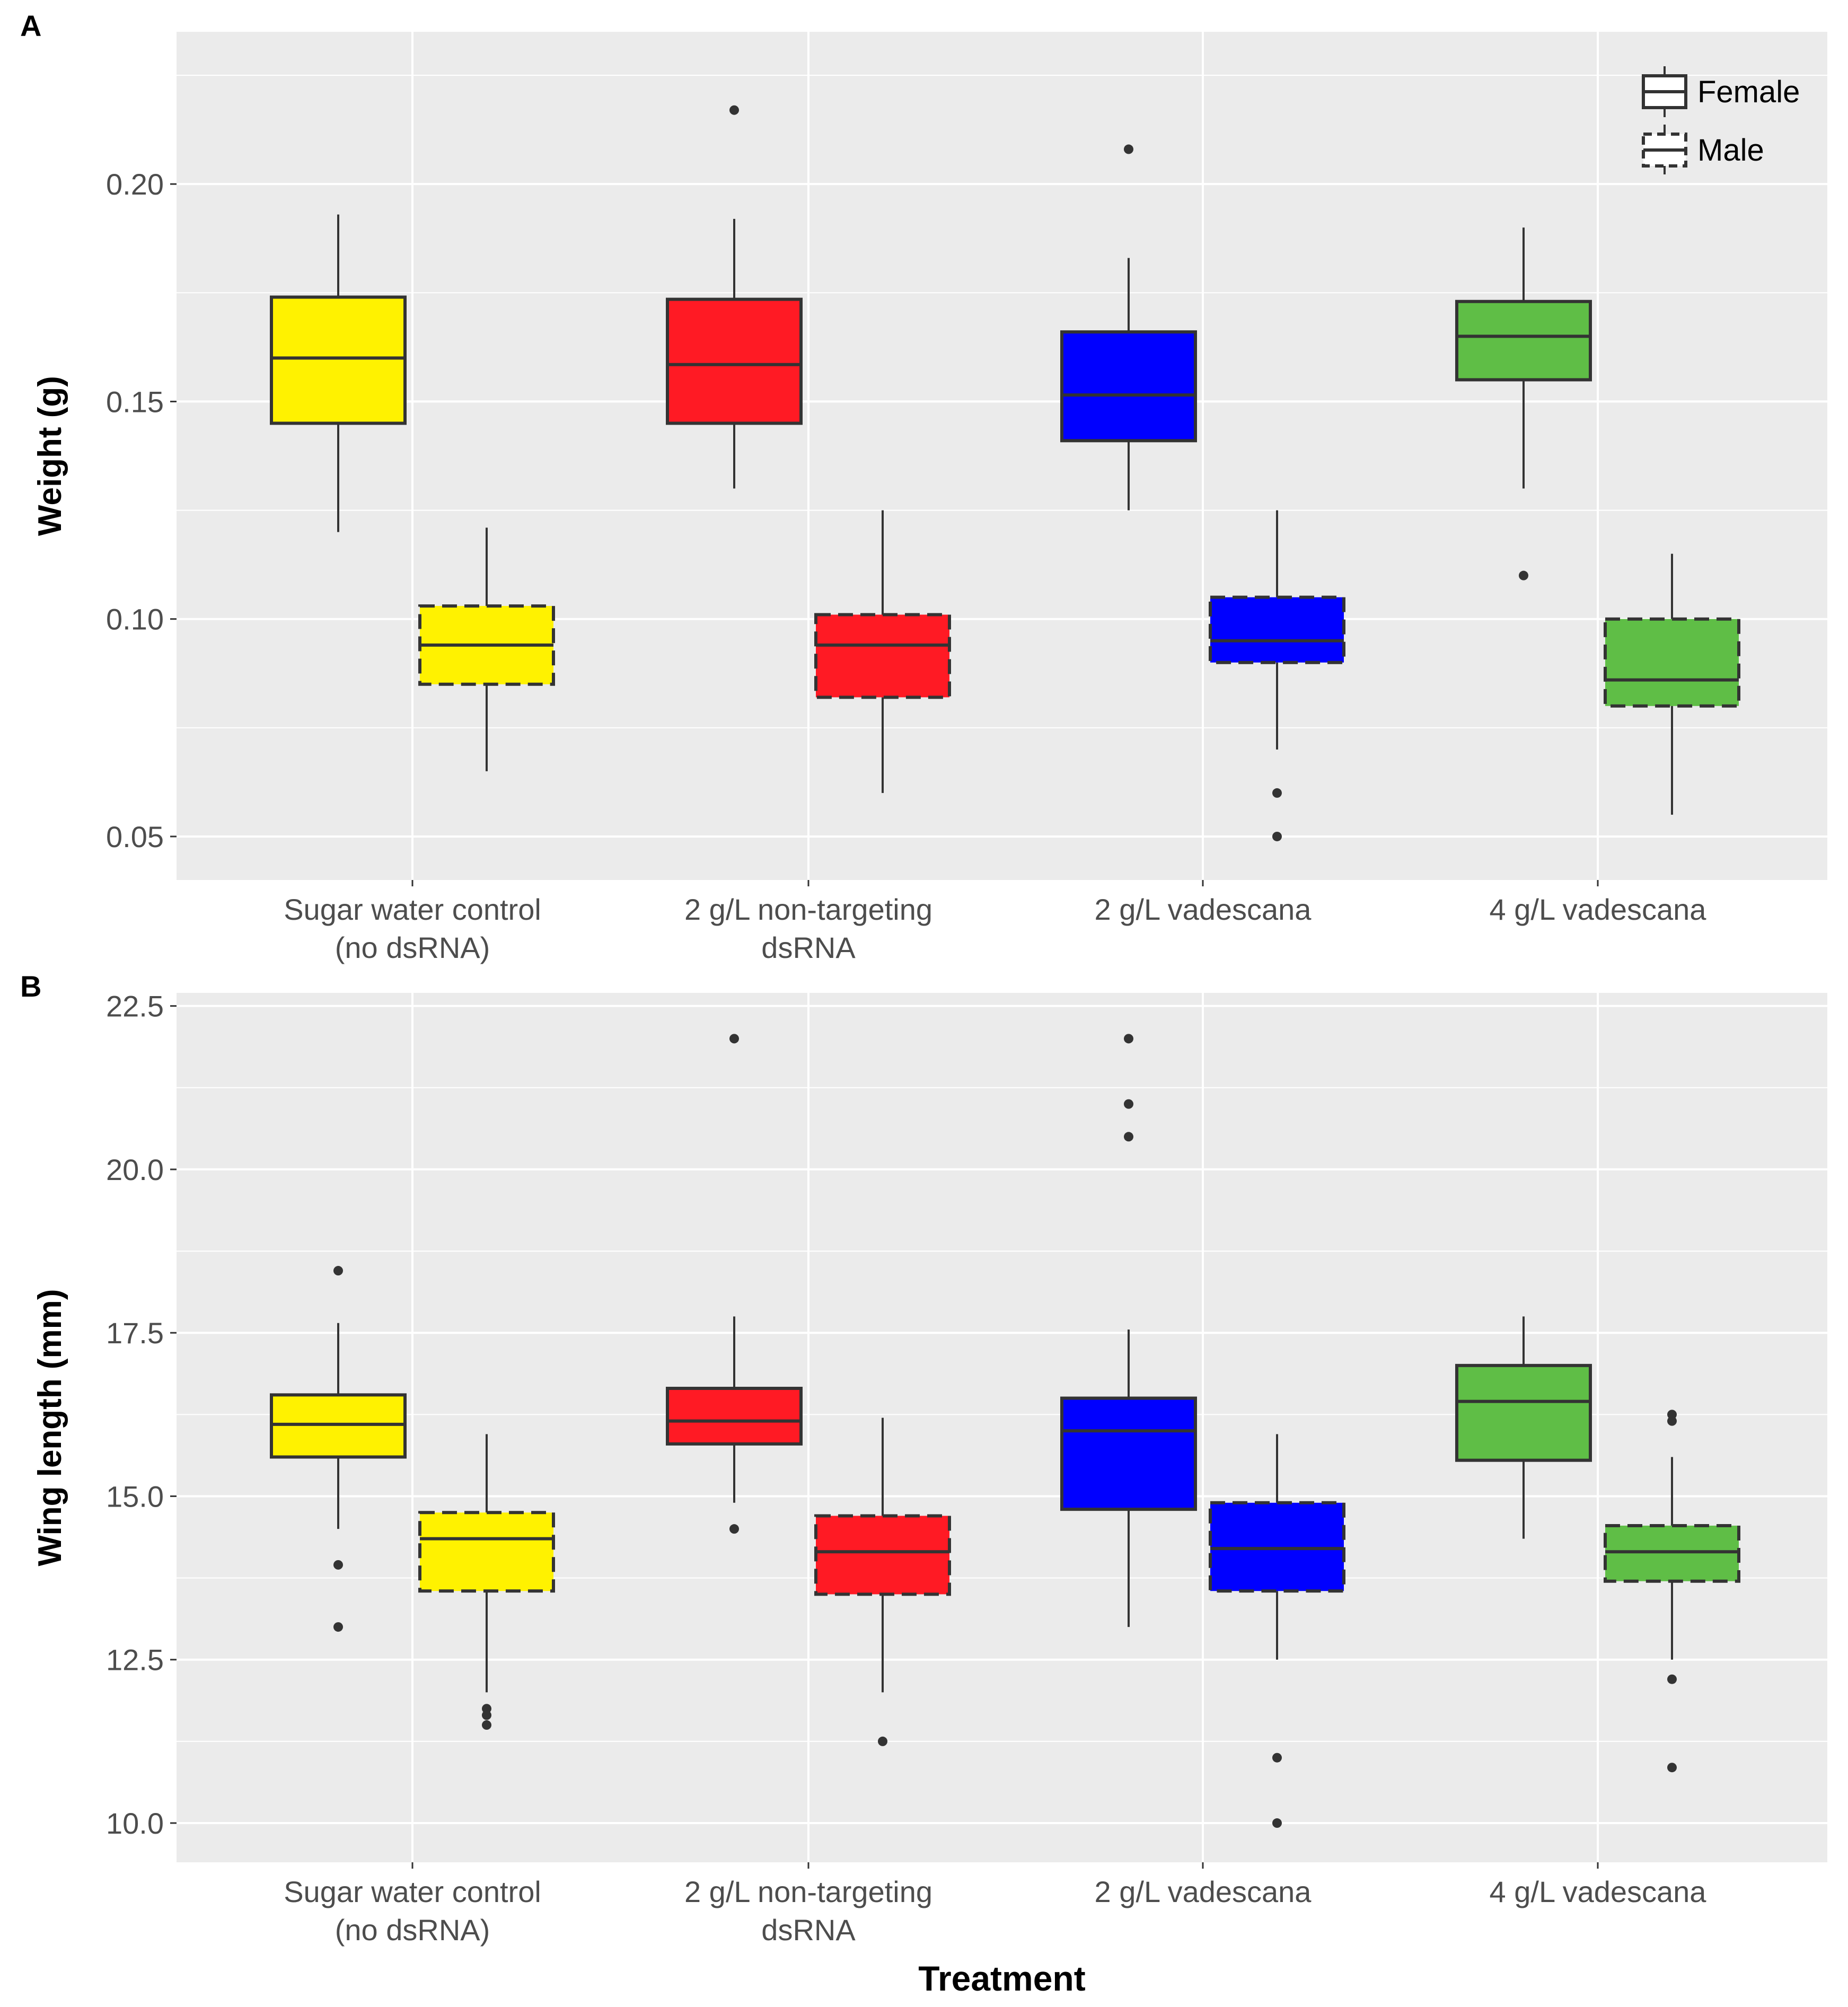  I want to click on legend-label: Male, so click(1731, 150).